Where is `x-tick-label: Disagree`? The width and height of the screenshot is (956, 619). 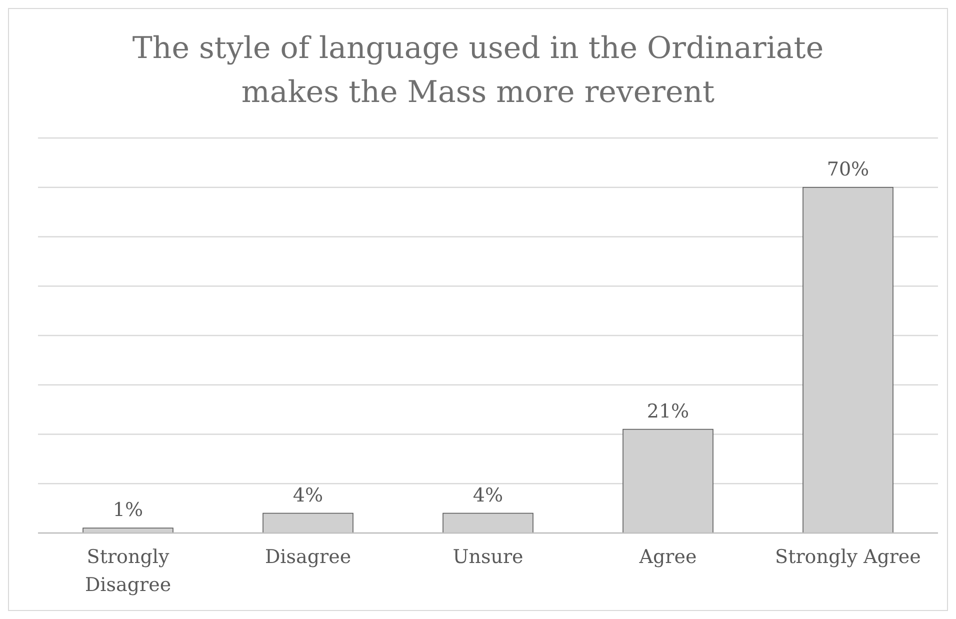
x-tick-label: Disagree is located at coordinates (308, 557).